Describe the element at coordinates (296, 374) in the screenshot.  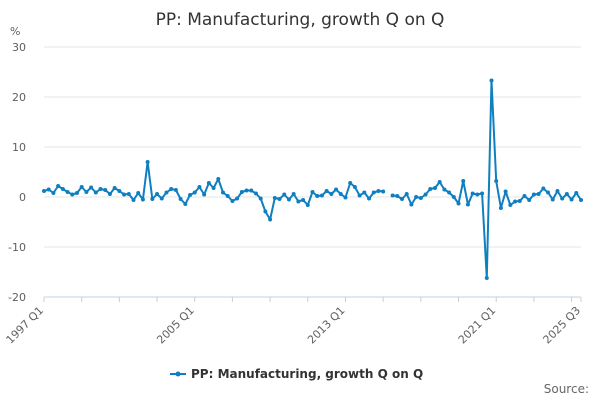
I see `legend: PP: Manufacturing, growth Q on Q` at that location.